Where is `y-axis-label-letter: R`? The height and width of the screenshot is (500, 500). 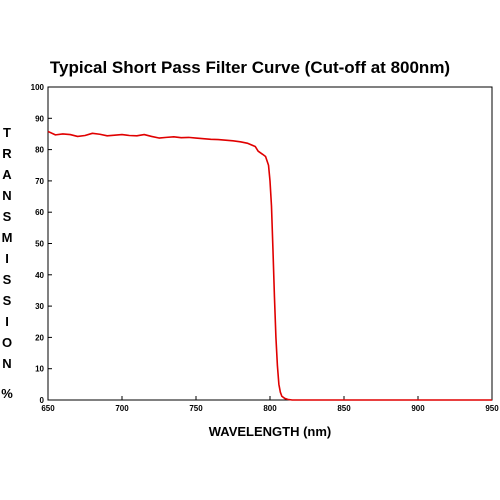
y-axis-label-letter: R is located at coordinates (7, 153).